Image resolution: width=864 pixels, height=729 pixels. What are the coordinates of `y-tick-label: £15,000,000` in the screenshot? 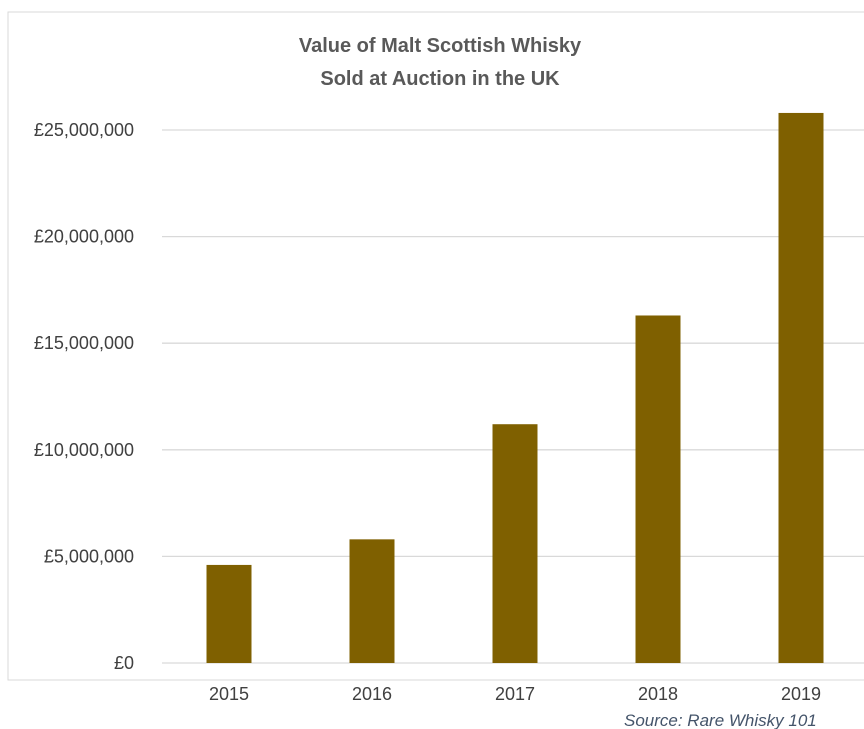 It's located at (84, 343).